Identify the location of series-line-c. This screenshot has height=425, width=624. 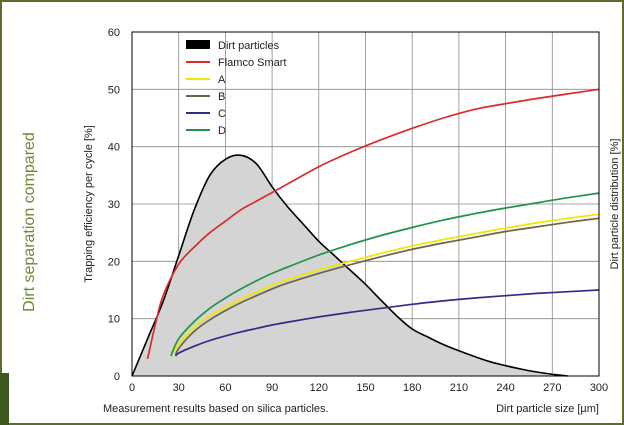
(387, 323).